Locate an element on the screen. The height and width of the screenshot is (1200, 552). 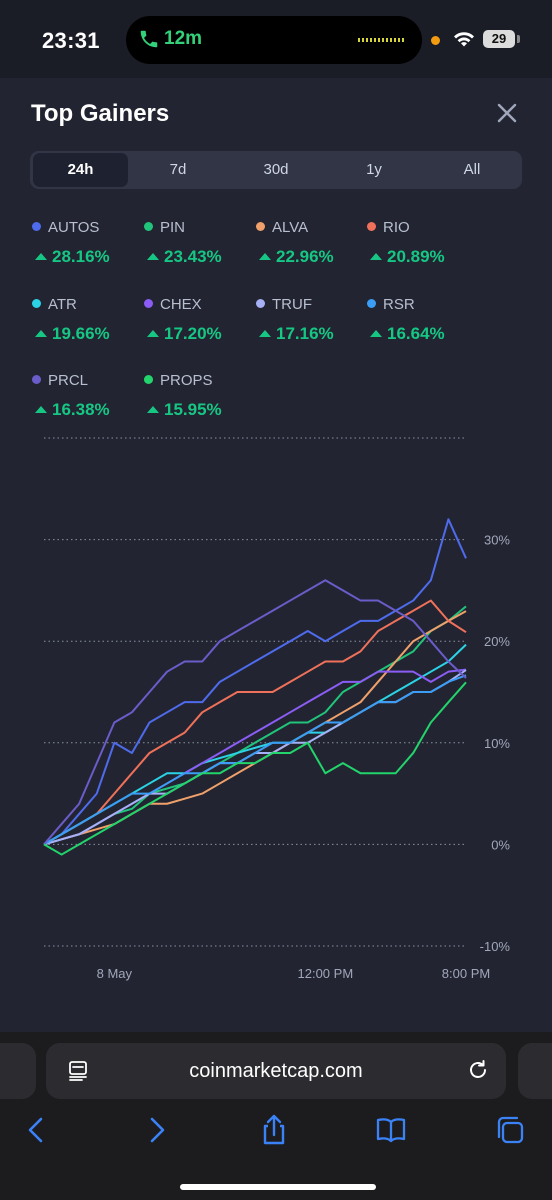
legend-name: RIO is located at coordinates (396, 227).